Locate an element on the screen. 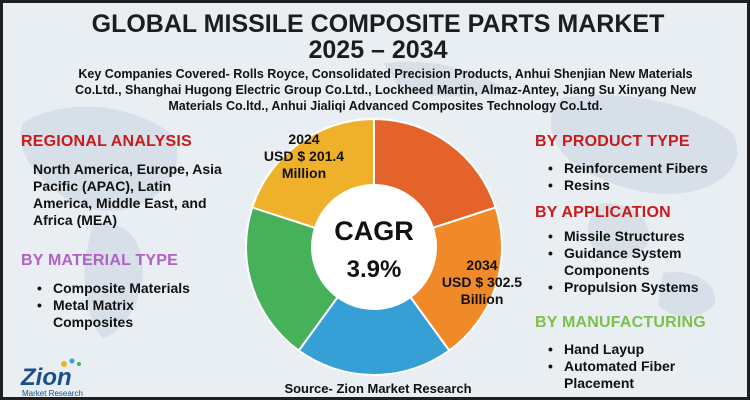 This screenshot has width=750, height=400. cagr-label: CAGR is located at coordinates (374, 231).